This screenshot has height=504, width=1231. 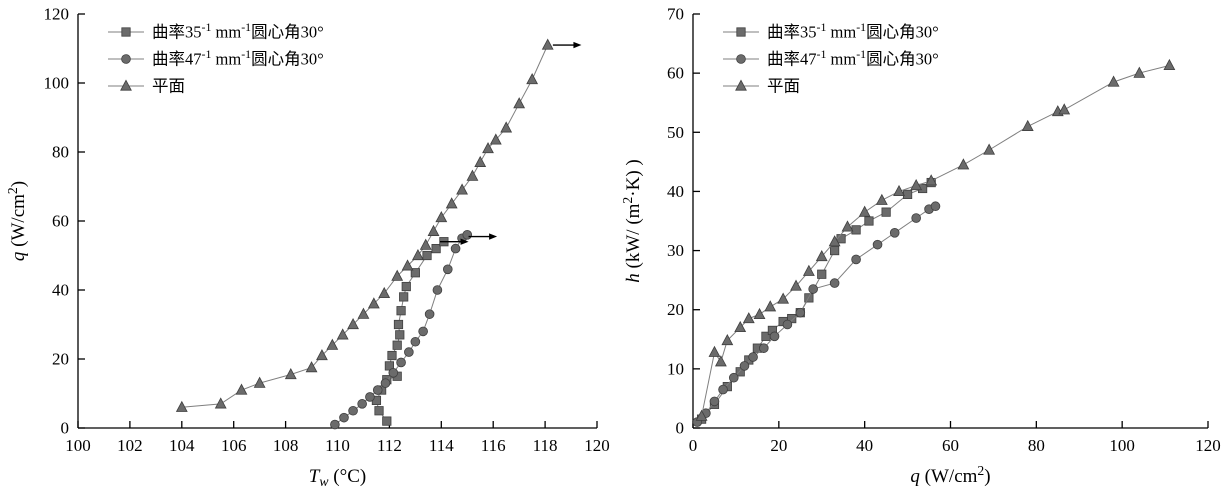 I want to click on svg-text: 106, so click(x=234, y=445).